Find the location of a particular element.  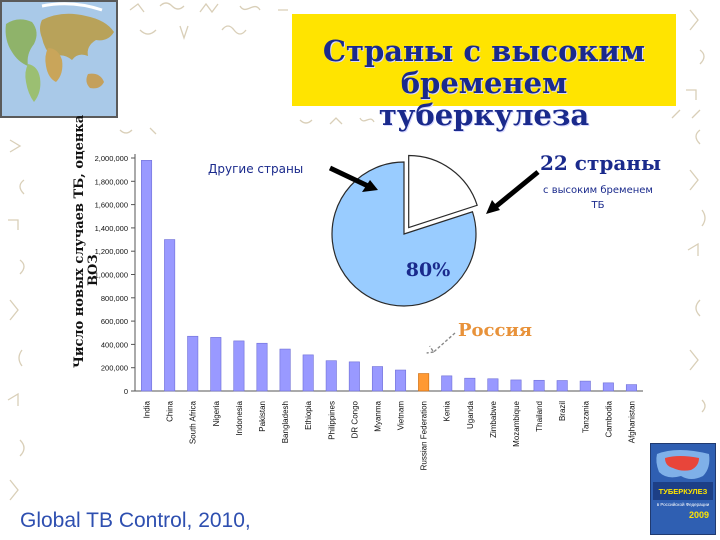

bar-mozambique is located at coordinates (516, 385).